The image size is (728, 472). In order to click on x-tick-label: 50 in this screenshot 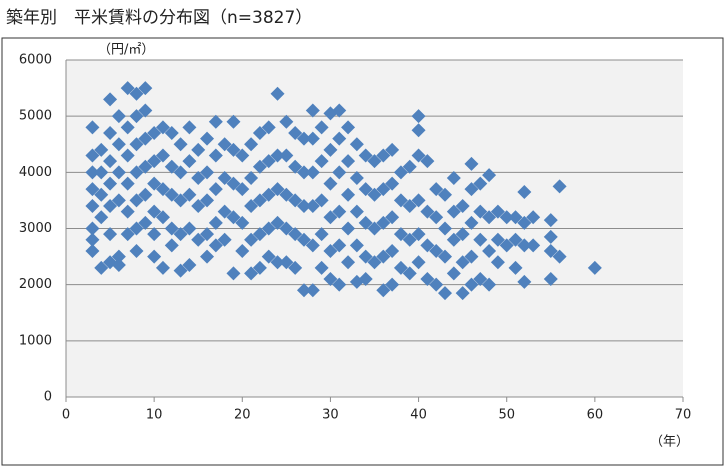, I will do `click(506, 415)`.